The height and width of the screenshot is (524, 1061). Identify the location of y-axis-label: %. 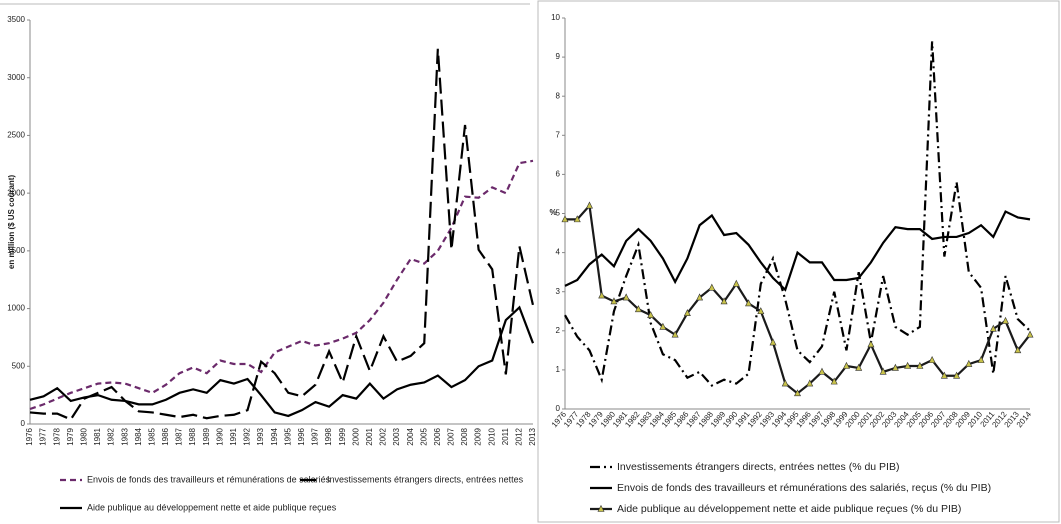
(552, 212).